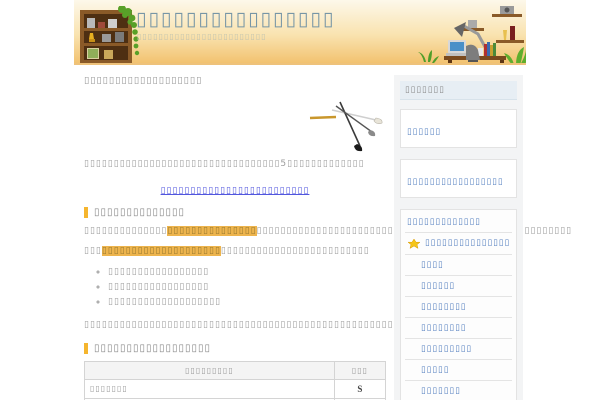  Describe the element at coordinates (235, 212) in the screenshot. I see `section-heading-1: ▯▯▯▯▯▯▯▯▯▯▯▯▯▯` at that location.